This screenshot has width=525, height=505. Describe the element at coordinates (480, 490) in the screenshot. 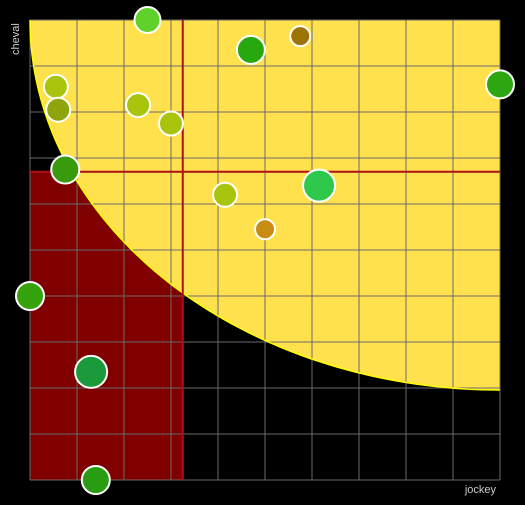

I see `x-axis-label: jockey` at that location.